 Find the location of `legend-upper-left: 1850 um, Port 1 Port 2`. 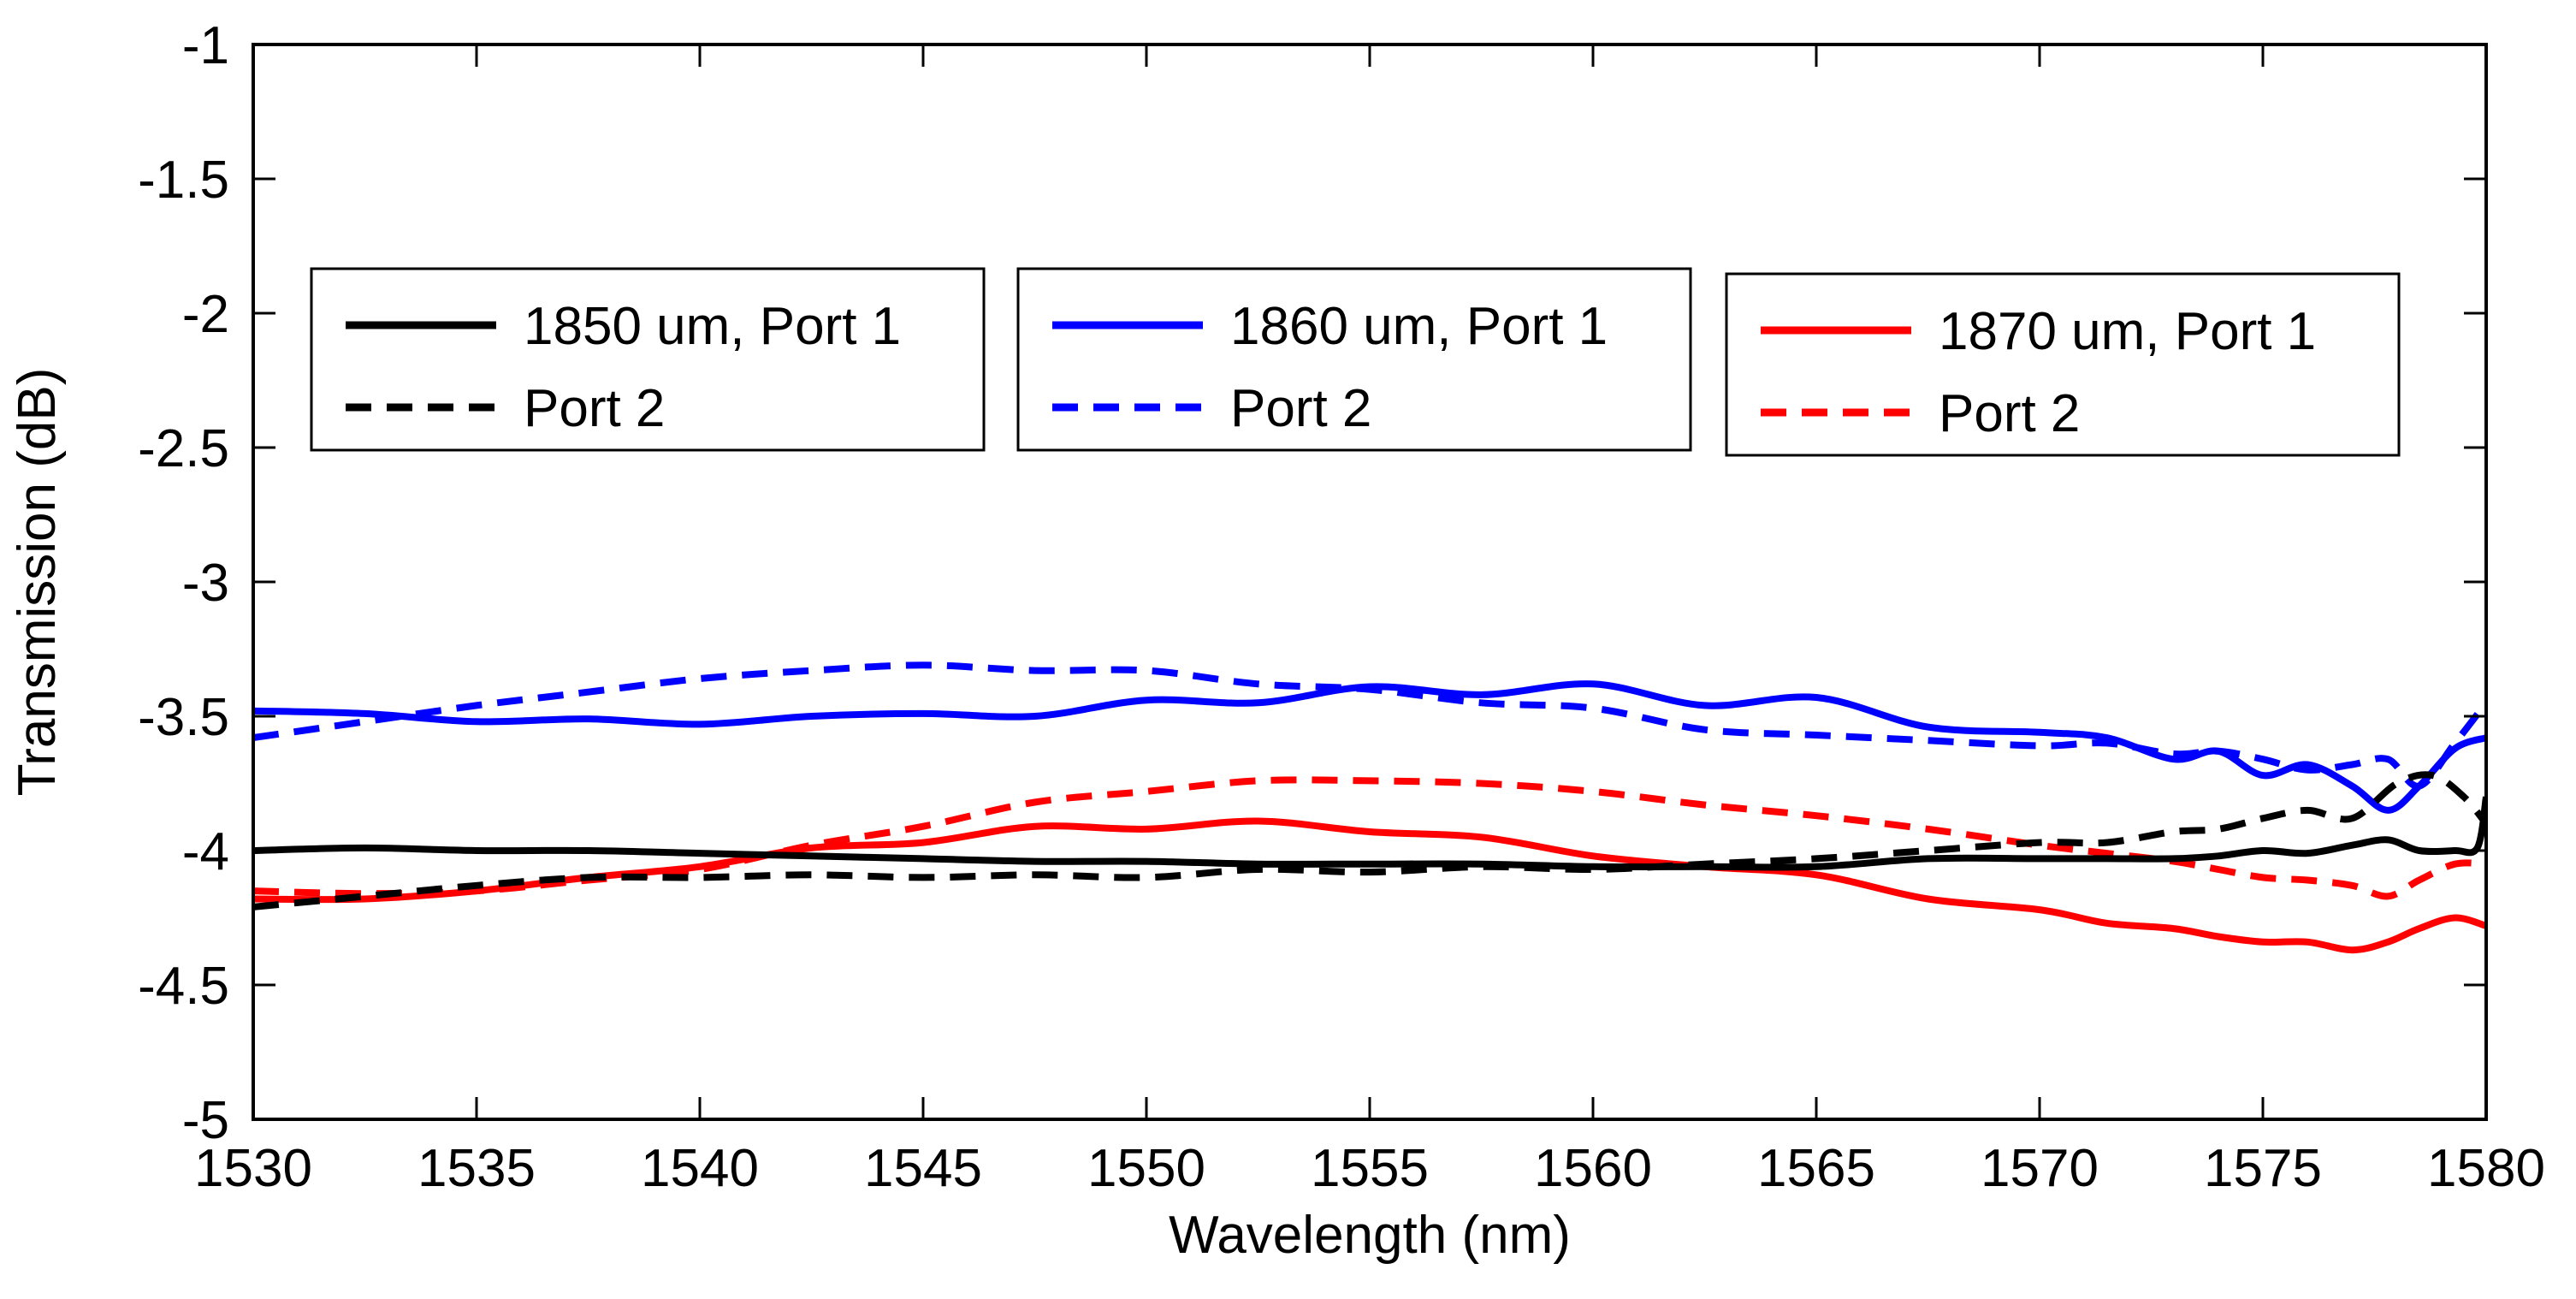

legend-upper-left: 1850 um, Port 1 Port 2 is located at coordinates (648, 359).